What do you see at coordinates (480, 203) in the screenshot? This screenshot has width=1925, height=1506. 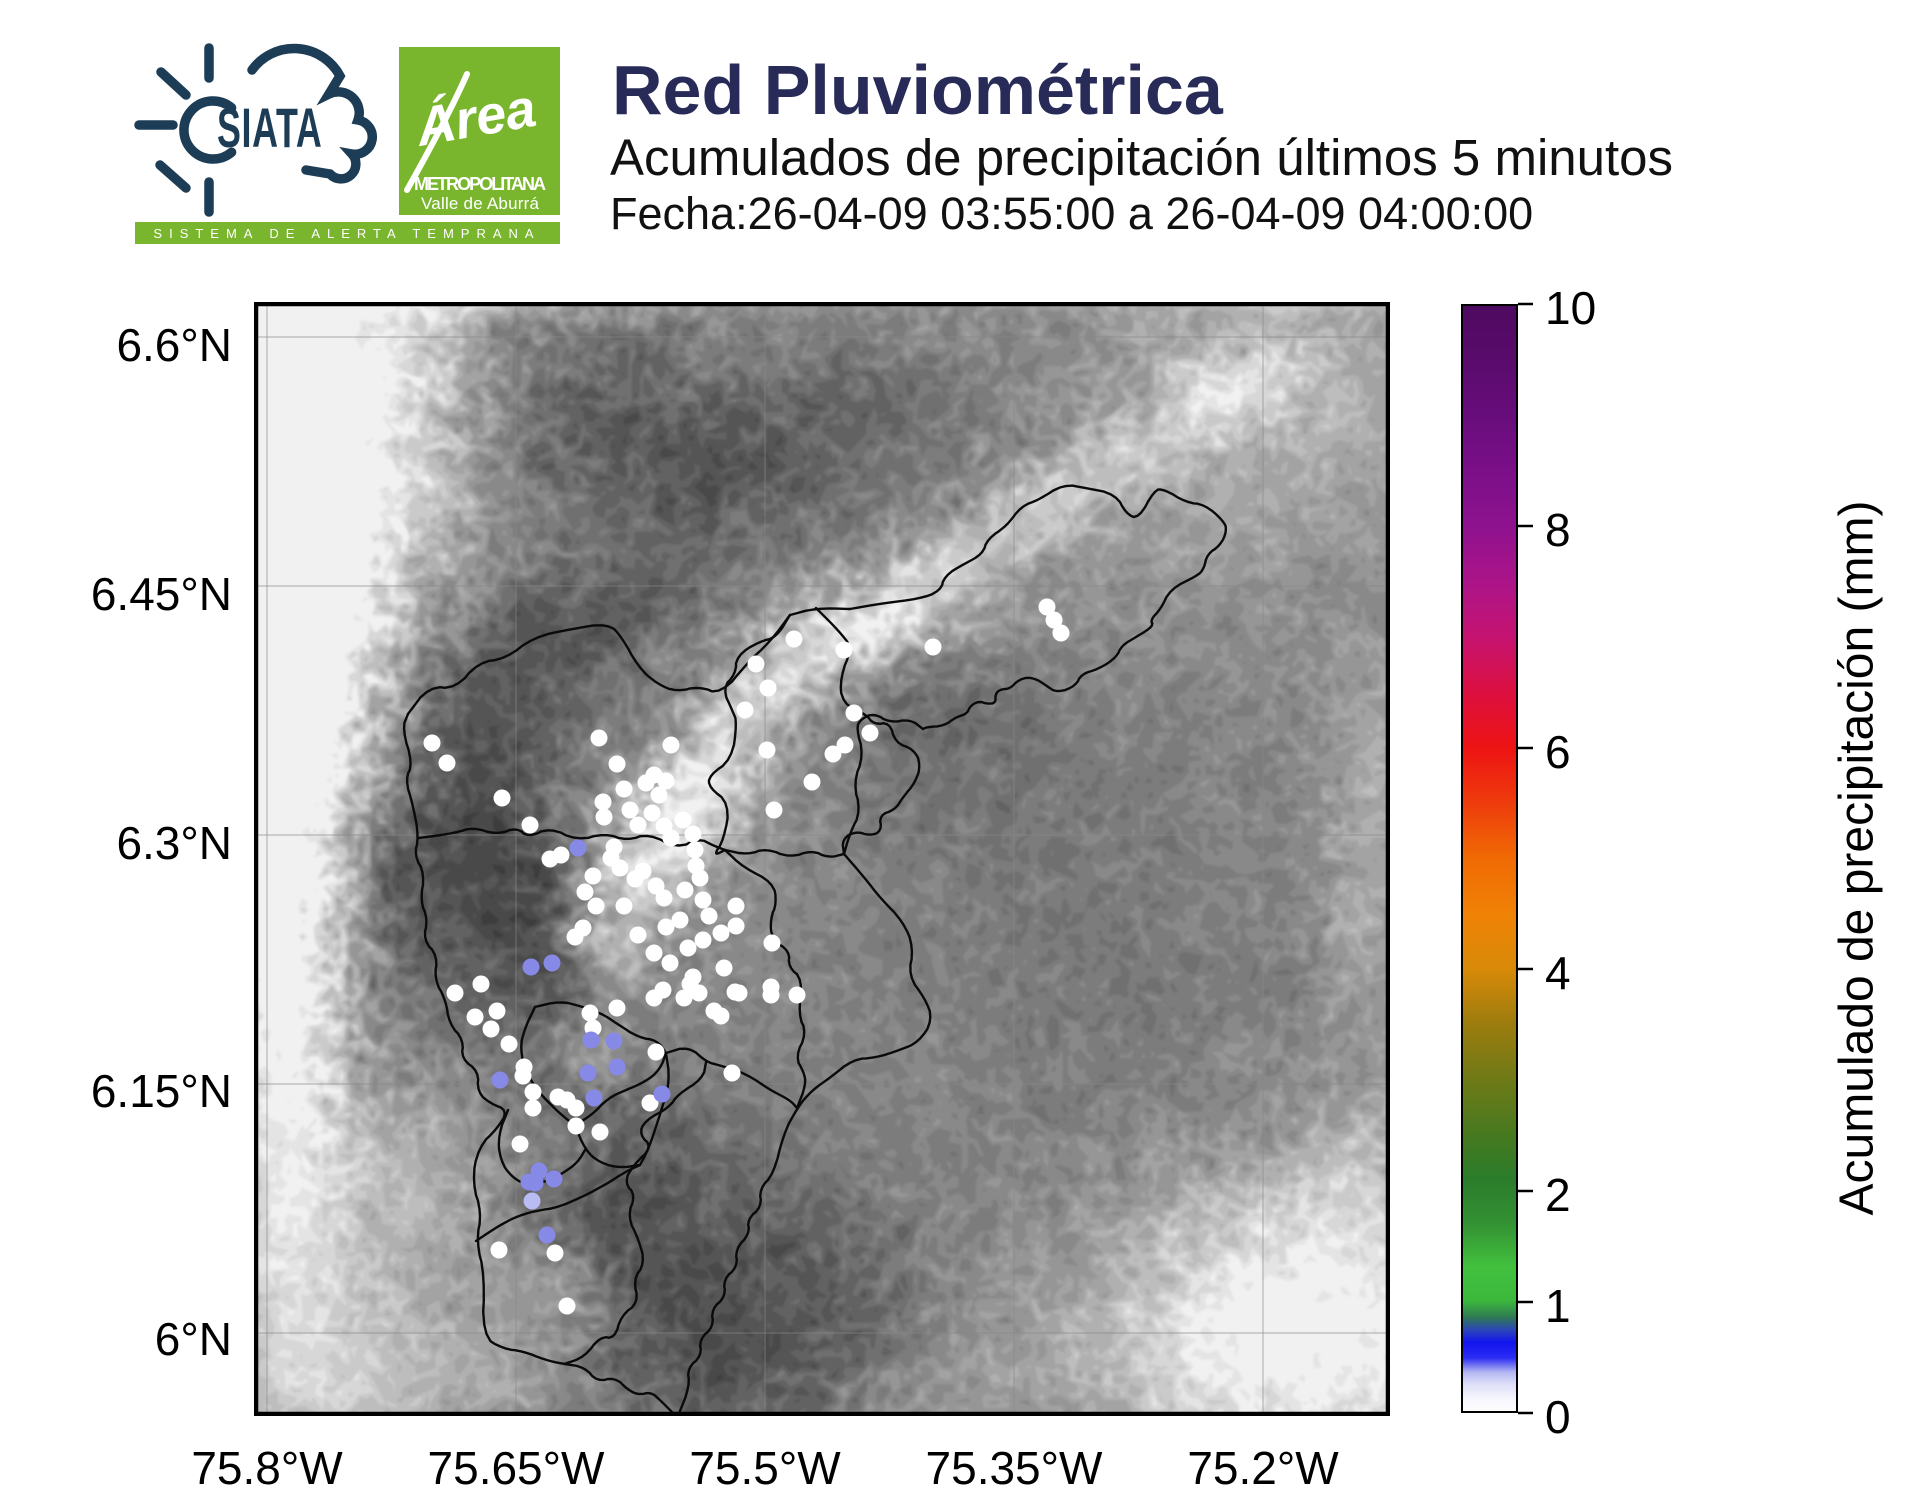 I see `svg-text: Valle de Aburrá` at bounding box center [480, 203].